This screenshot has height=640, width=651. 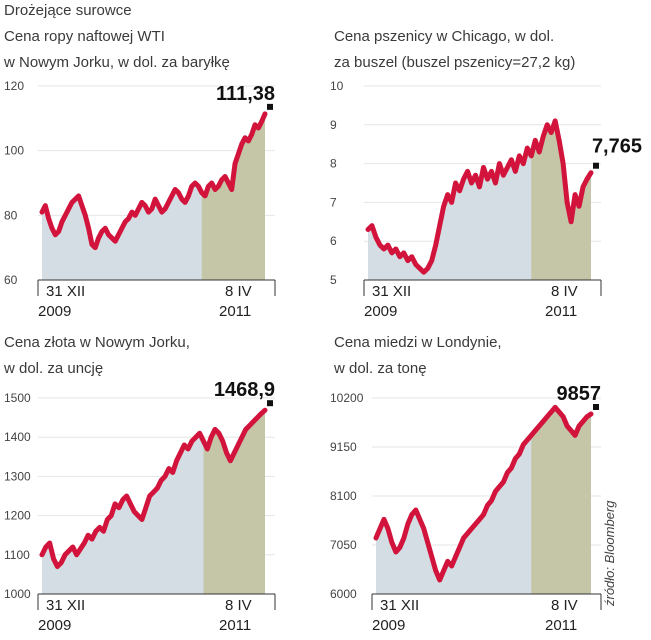 I want to click on chart-title-copper: Cena miedzi w Londynie, w dol. za tonę, so click(x=418, y=355).